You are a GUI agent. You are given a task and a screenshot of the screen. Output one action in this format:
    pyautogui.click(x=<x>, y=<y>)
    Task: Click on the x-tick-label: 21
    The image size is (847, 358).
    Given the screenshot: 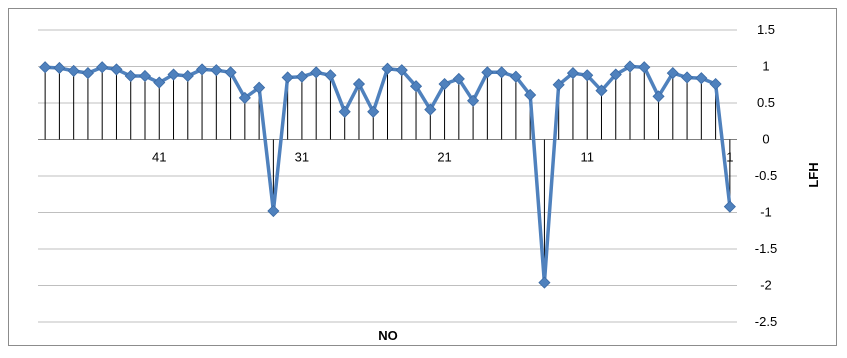 What is the action you would take?
    pyautogui.click(x=444, y=157)
    